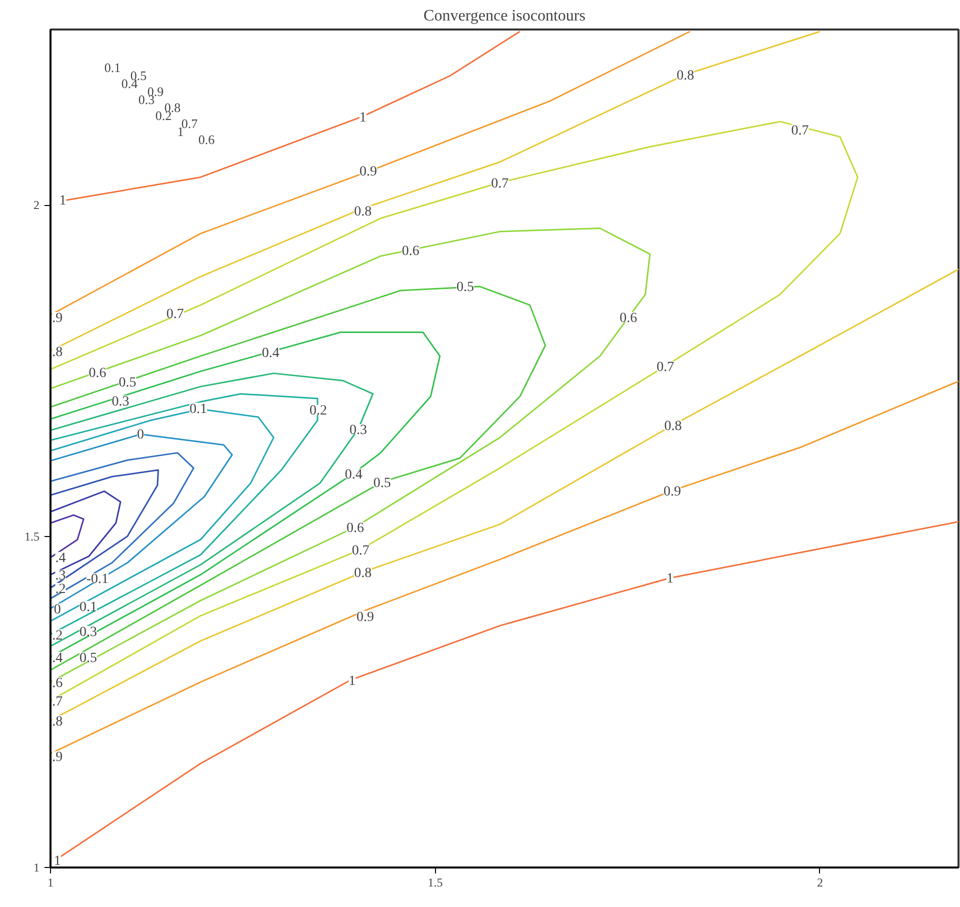 The height and width of the screenshot is (907, 960). Describe the element at coordinates (57, 702) in the screenshot. I see `annotation: .7` at that location.